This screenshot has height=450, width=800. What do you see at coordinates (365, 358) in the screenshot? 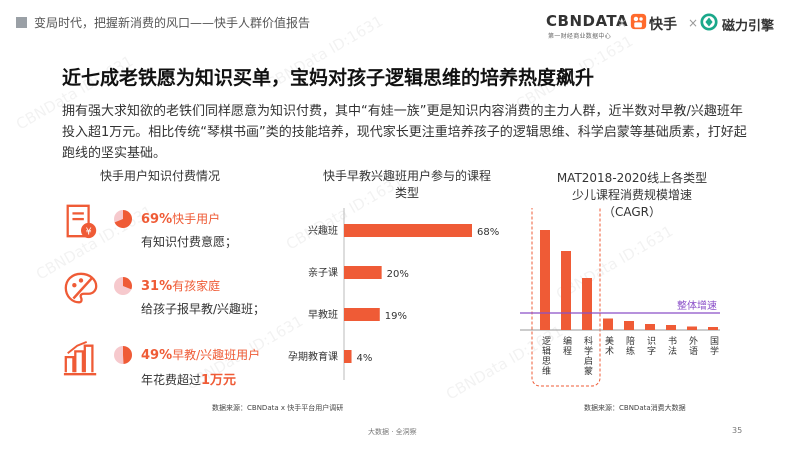
I see `value-label: 4%` at bounding box center [365, 358].